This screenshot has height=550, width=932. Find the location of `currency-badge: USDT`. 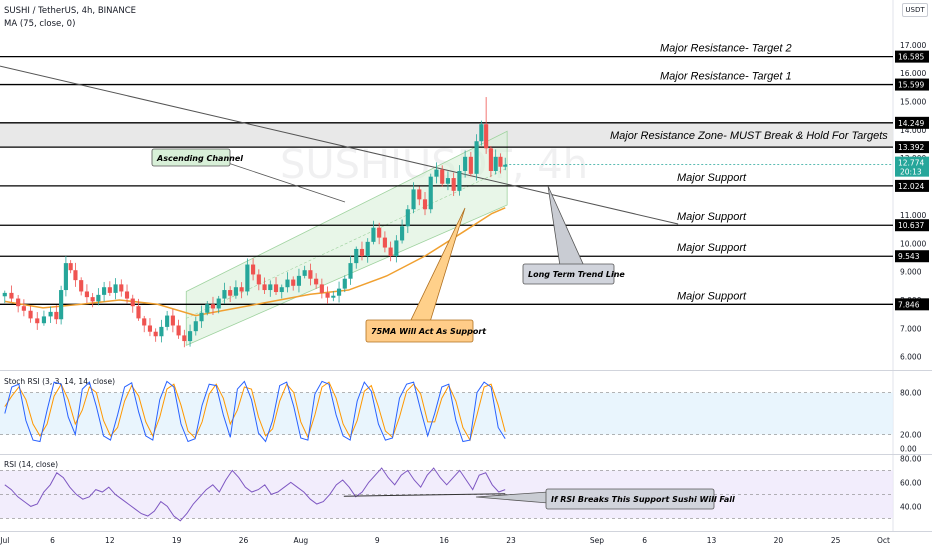

currency-badge: USDT is located at coordinates (915, 10).